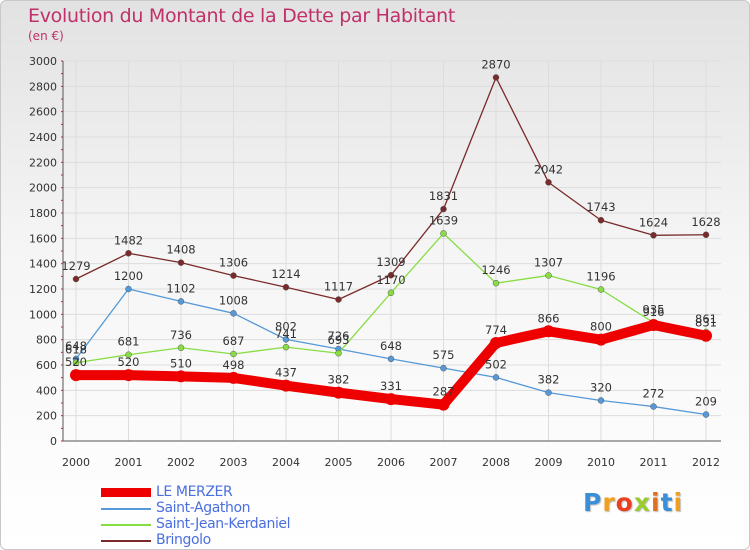 The width and height of the screenshot is (750, 550). What do you see at coordinates (496, 462) in the screenshot?
I see `x-tick-label: 2008` at bounding box center [496, 462].